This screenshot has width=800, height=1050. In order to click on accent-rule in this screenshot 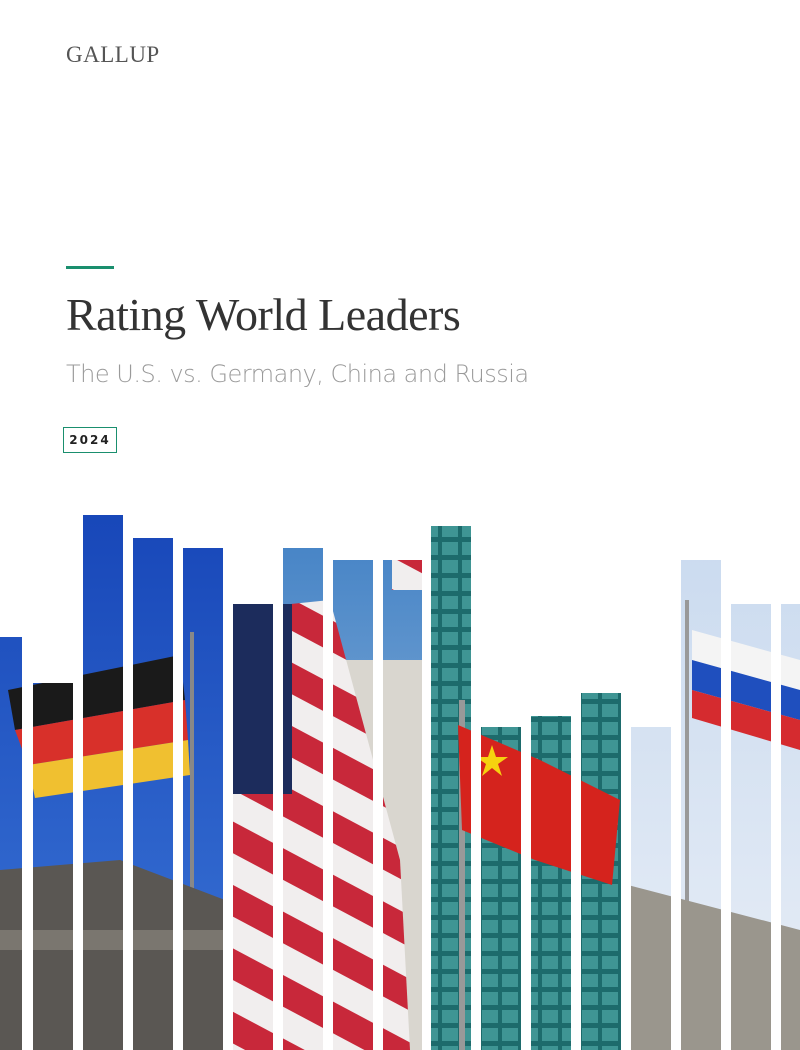, I will do `click(90, 267)`.